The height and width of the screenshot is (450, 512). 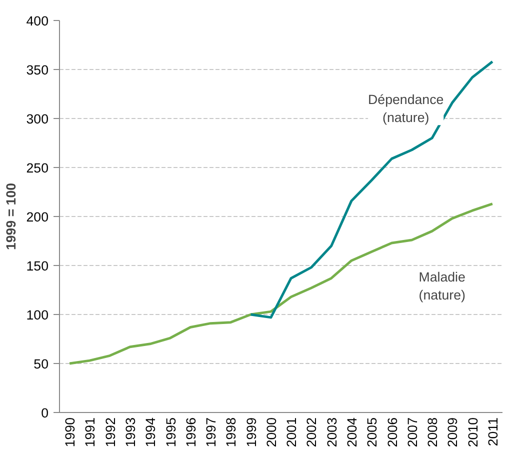 What do you see at coordinates (442, 286) in the screenshot?
I see `text: Maladie (nature)` at bounding box center [442, 286].